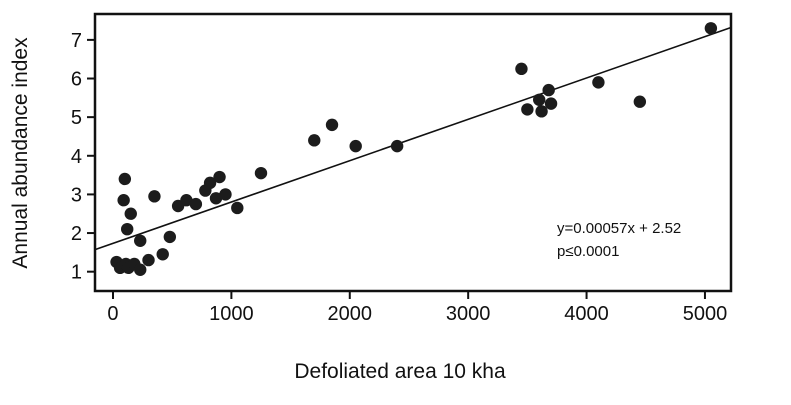 This screenshot has height=405, width=791. What do you see at coordinates (20, 153) in the screenshot?
I see `y-axis-label: Annual abundance index` at bounding box center [20, 153].